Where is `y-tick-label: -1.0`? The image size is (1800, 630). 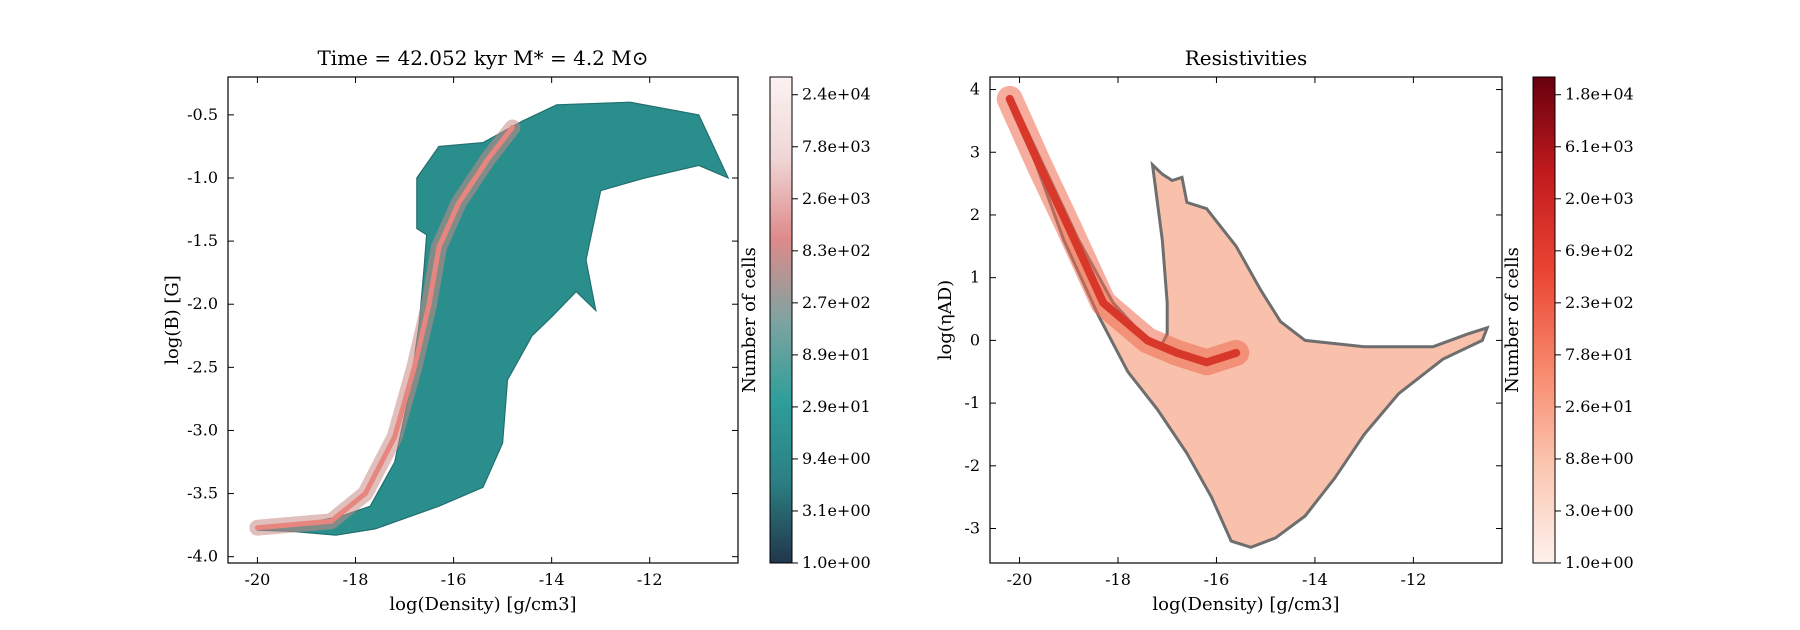
y-tick-label: -1.0 is located at coordinates (202, 177).